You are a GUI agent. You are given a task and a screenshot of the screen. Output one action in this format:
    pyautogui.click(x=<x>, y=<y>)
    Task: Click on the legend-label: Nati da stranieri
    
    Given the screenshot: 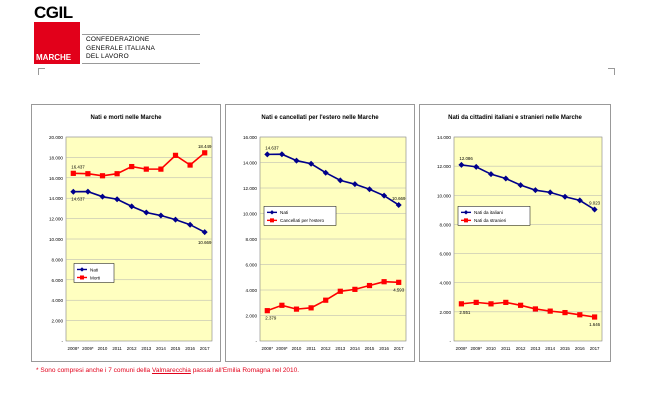 What is the action you would take?
    pyautogui.click(x=490, y=220)
    